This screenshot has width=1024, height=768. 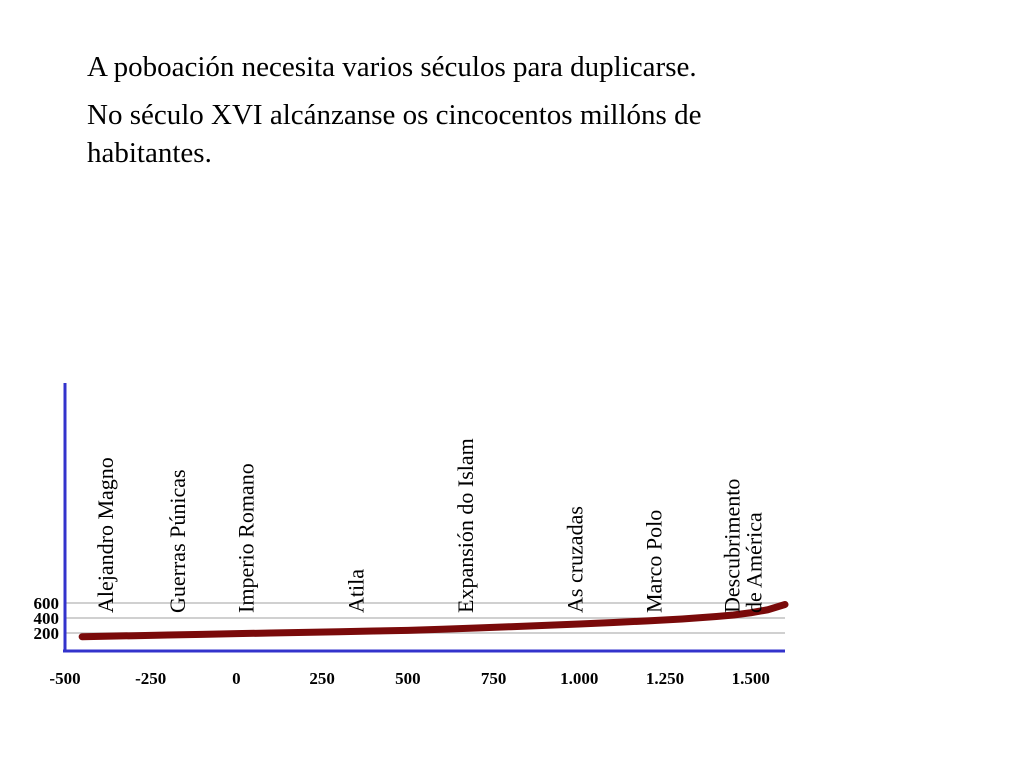 What do you see at coordinates (579, 678) in the screenshot?
I see `x-tick-label: 1.000` at bounding box center [579, 678].